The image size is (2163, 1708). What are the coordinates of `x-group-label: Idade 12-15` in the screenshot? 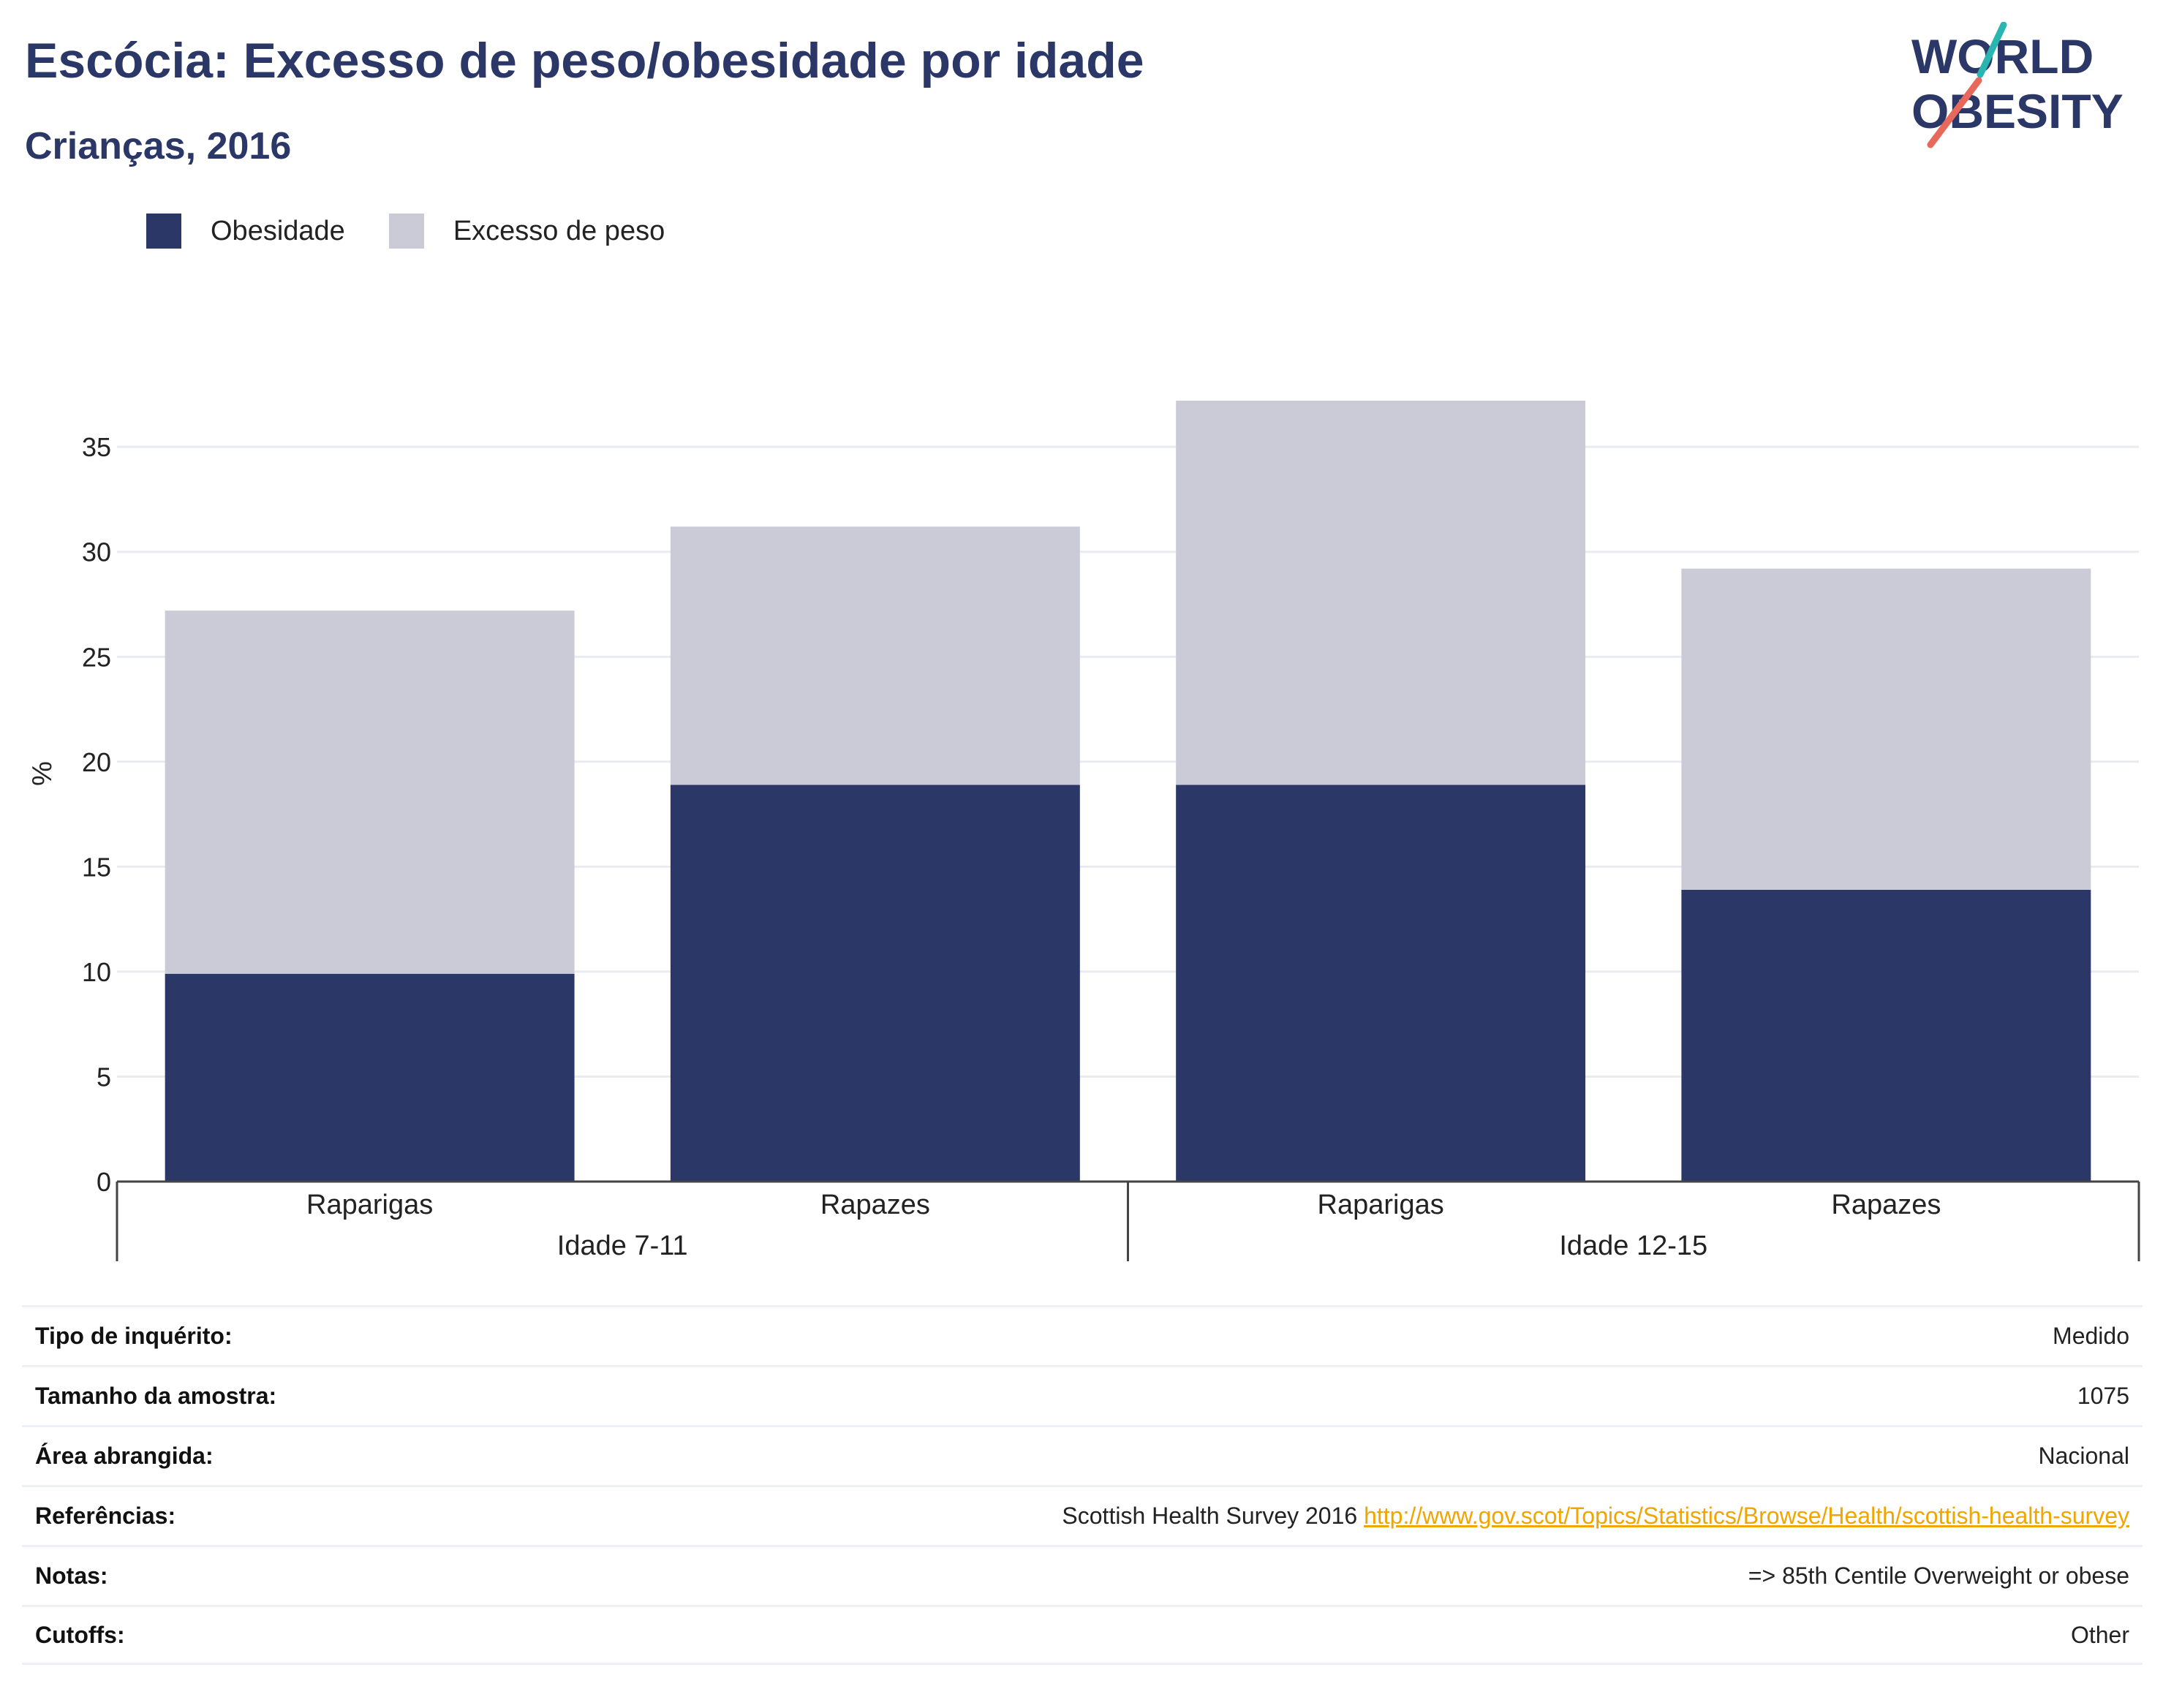 It's located at (1633, 1246).